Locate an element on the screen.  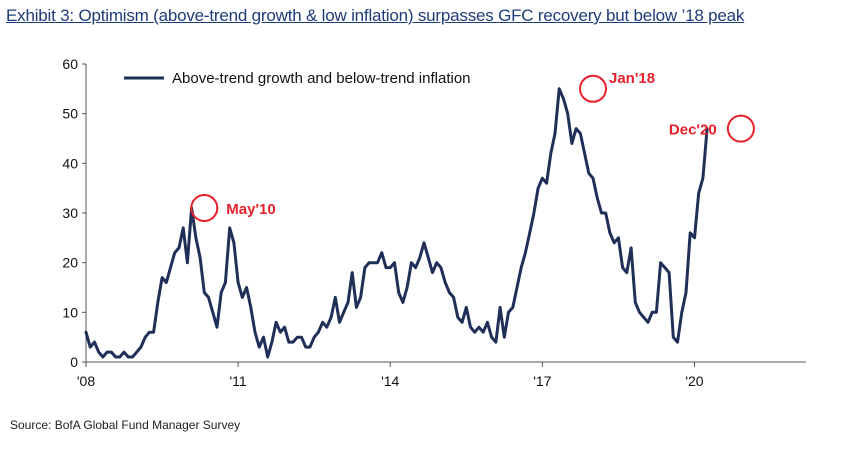
y-tick-label: 60 is located at coordinates (70, 64).